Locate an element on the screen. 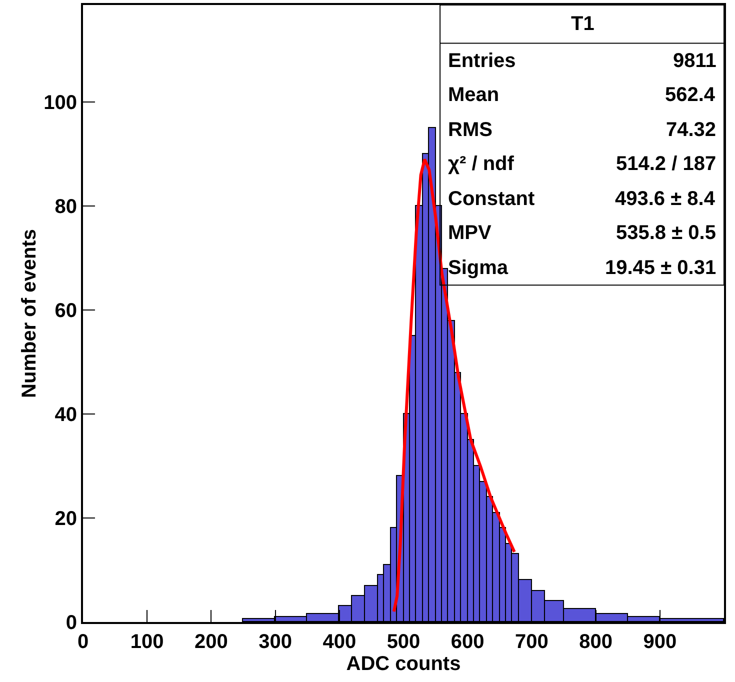 The image size is (735, 682). annotation: 74.32 is located at coordinates (691, 130).